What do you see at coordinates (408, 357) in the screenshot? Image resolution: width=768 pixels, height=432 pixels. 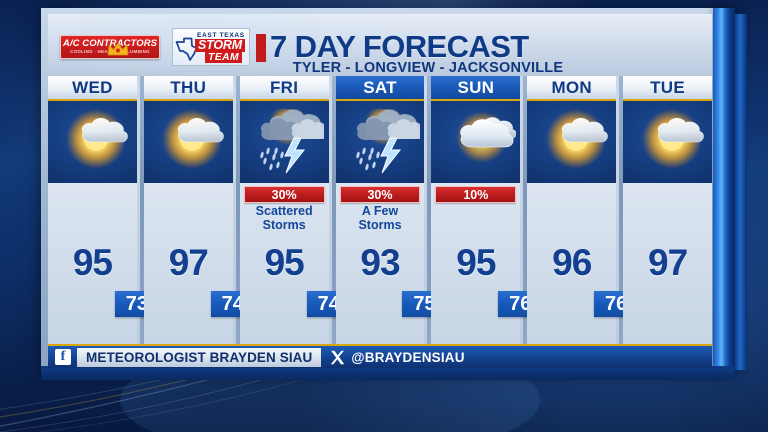 I see `social-handle: @BRAYDENSIAU` at bounding box center [408, 357].